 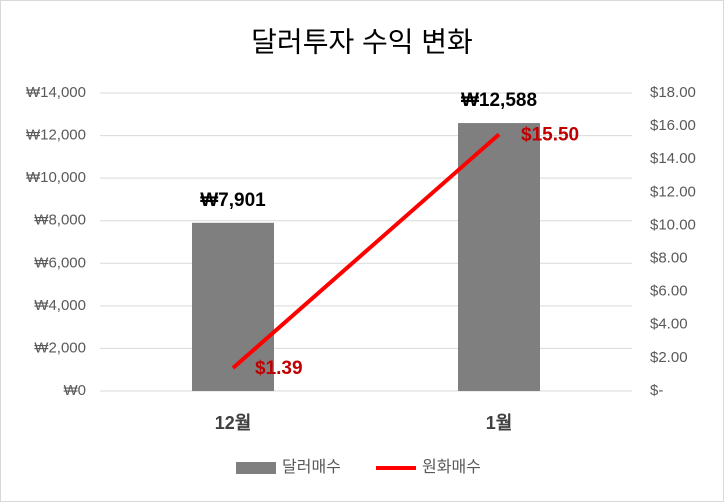 I want to click on y2-tick-label: $4.00, so click(x=669, y=324).